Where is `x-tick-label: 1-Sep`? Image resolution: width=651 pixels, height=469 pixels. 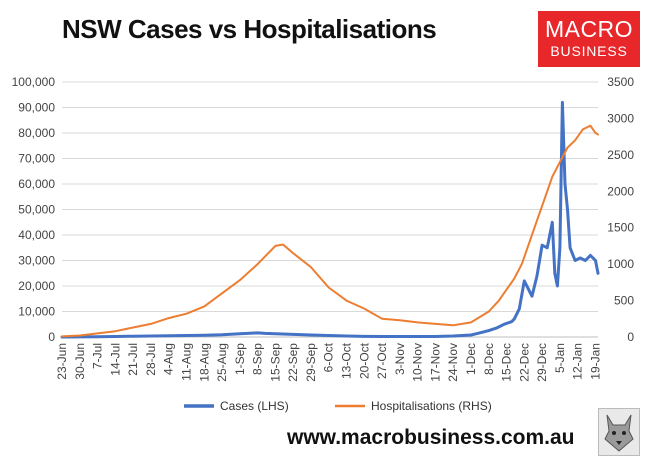 x-tick-label: 1-Sep is located at coordinates (240, 359).